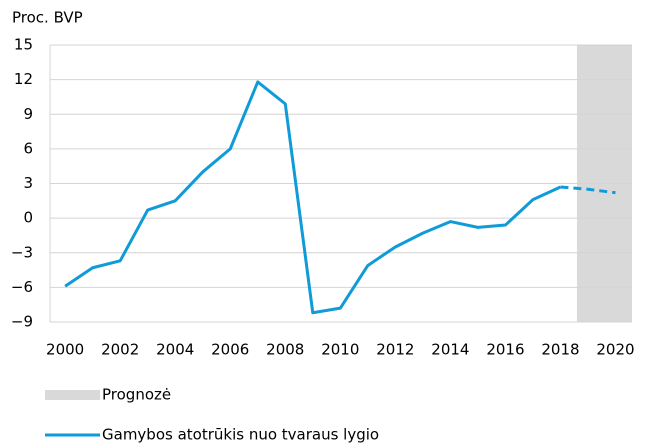 This screenshot has width=654, height=448. What do you see at coordinates (28, 114) in the screenshot?
I see `y-tick-label: 9` at bounding box center [28, 114].